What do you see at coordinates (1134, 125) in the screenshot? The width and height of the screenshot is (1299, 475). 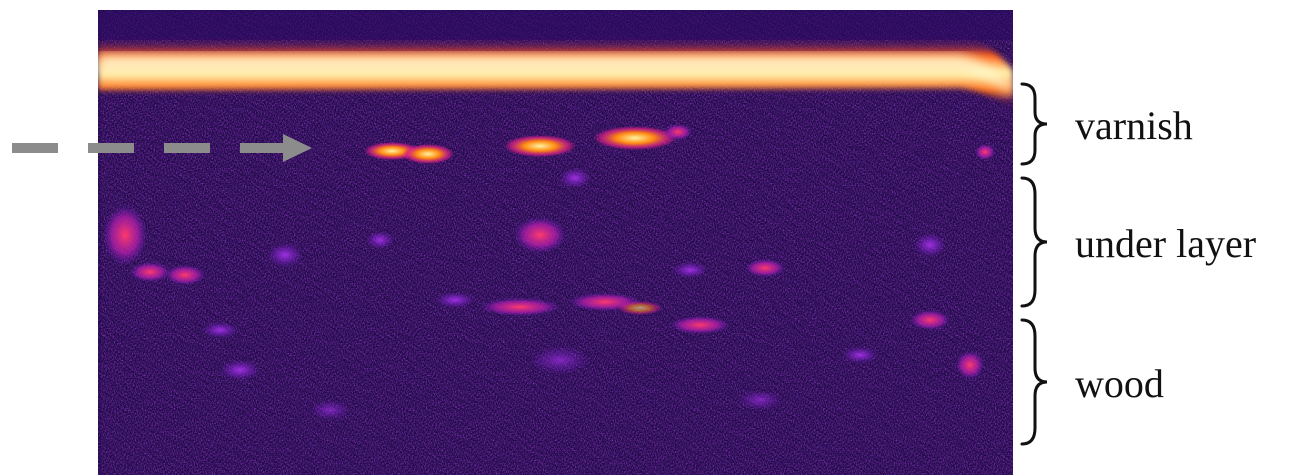 I see `layer-label-varnish: varnish` at bounding box center [1134, 125].